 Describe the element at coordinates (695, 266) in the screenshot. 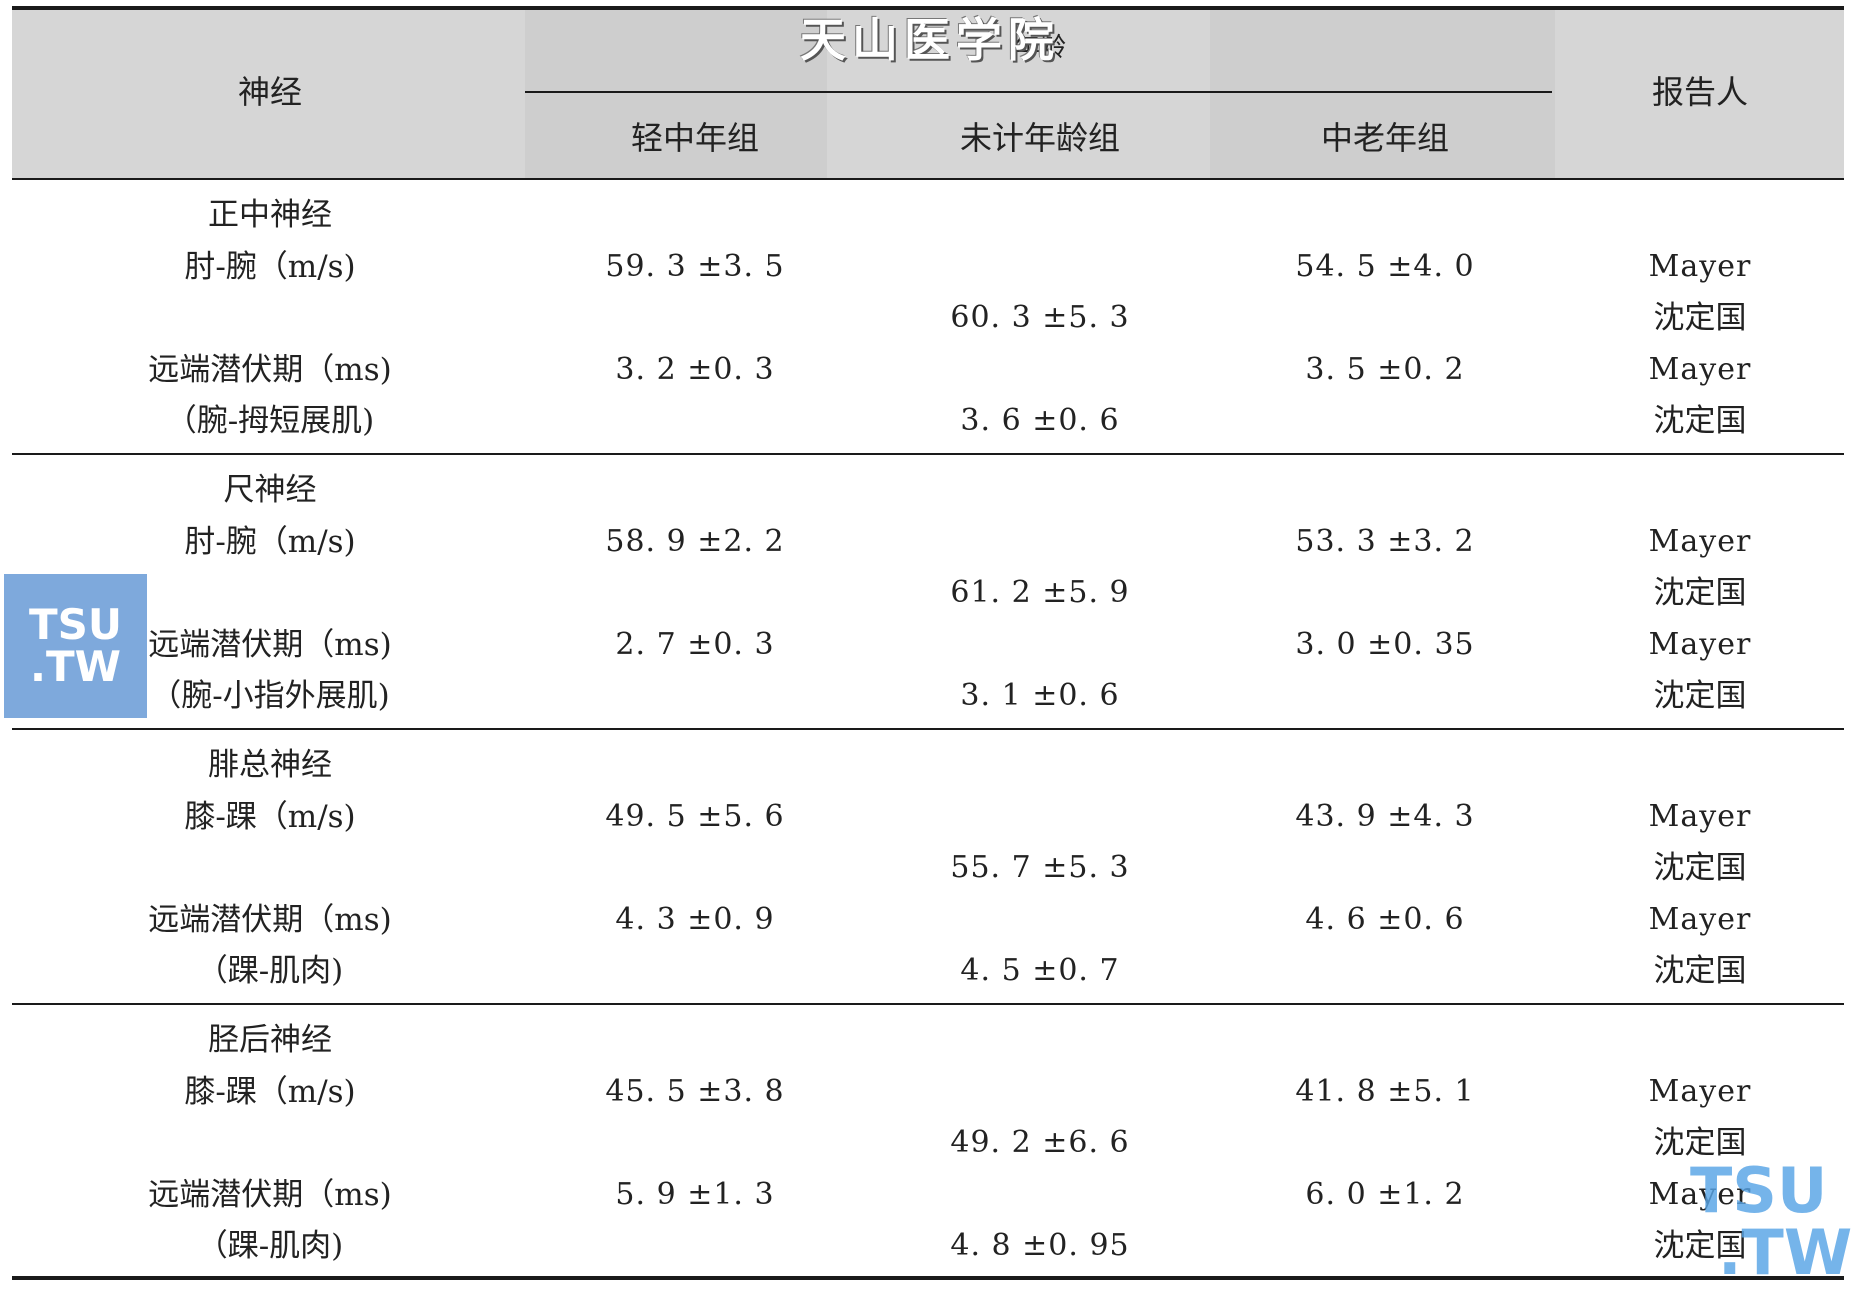

I see `cv-young-value: 59. 3 ±3. 5` at that location.